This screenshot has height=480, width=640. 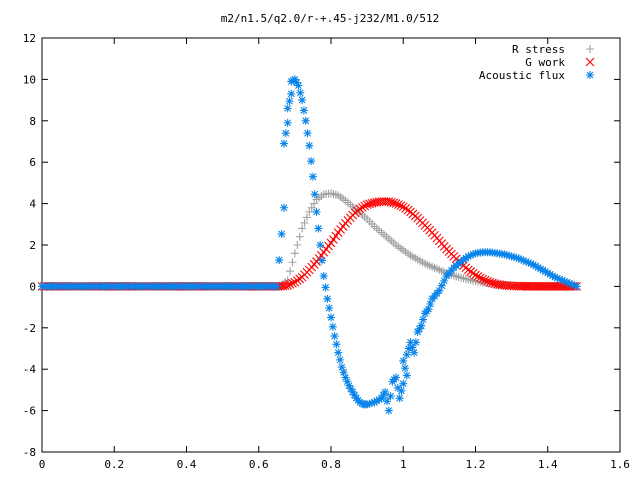 What do you see at coordinates (620, 464) in the screenshot?
I see `x-tick-label: 1.6` at bounding box center [620, 464].